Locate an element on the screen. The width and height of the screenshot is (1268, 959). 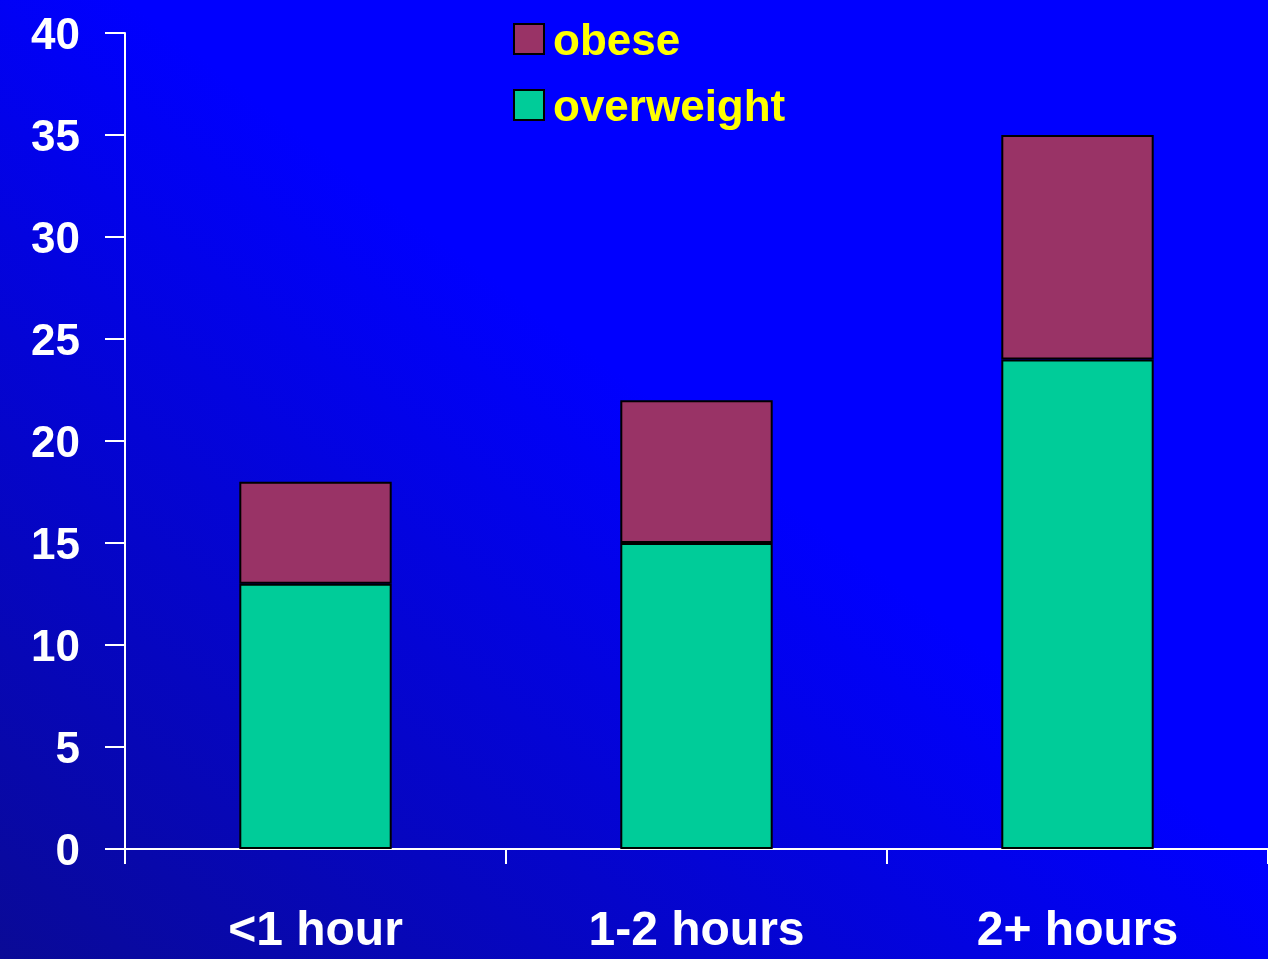
y-tick-label: 25 is located at coordinates (55, 339).